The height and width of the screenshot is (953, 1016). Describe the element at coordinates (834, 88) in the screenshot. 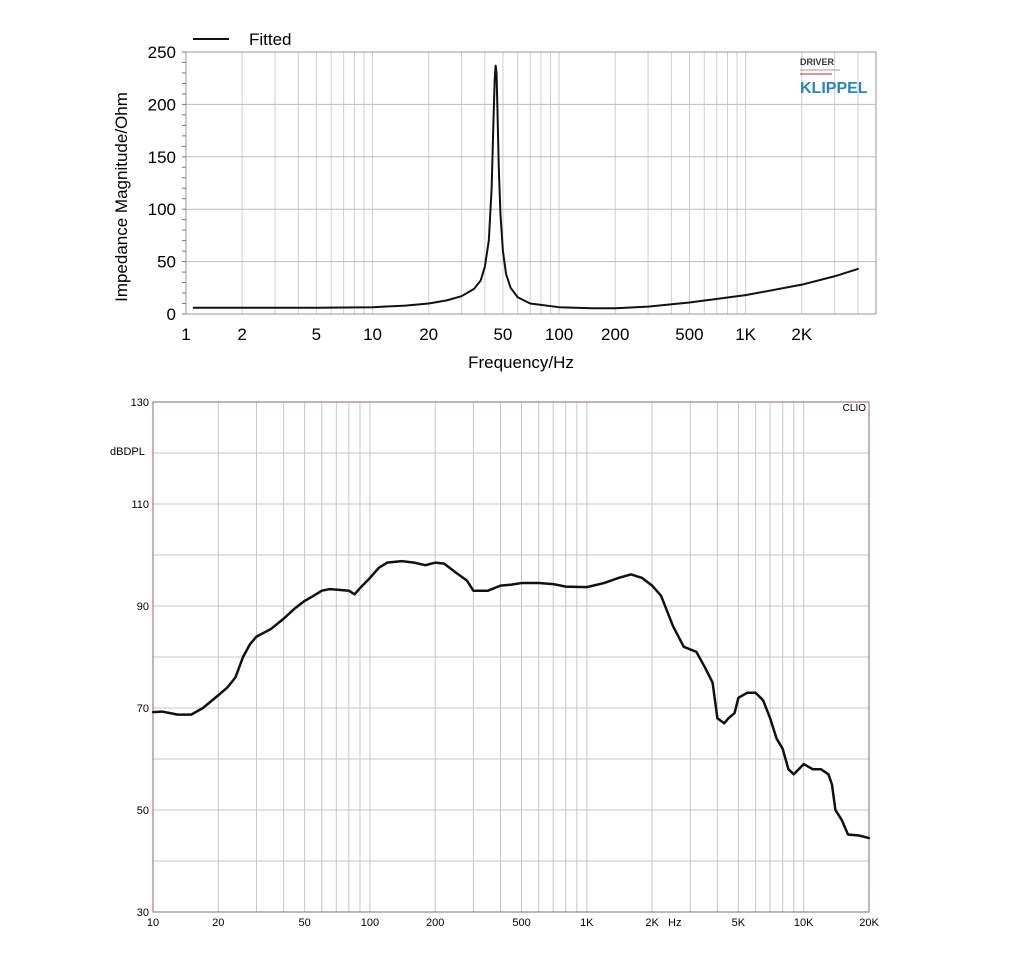

I see `logo-klippel-text: KLIPPEL` at that location.